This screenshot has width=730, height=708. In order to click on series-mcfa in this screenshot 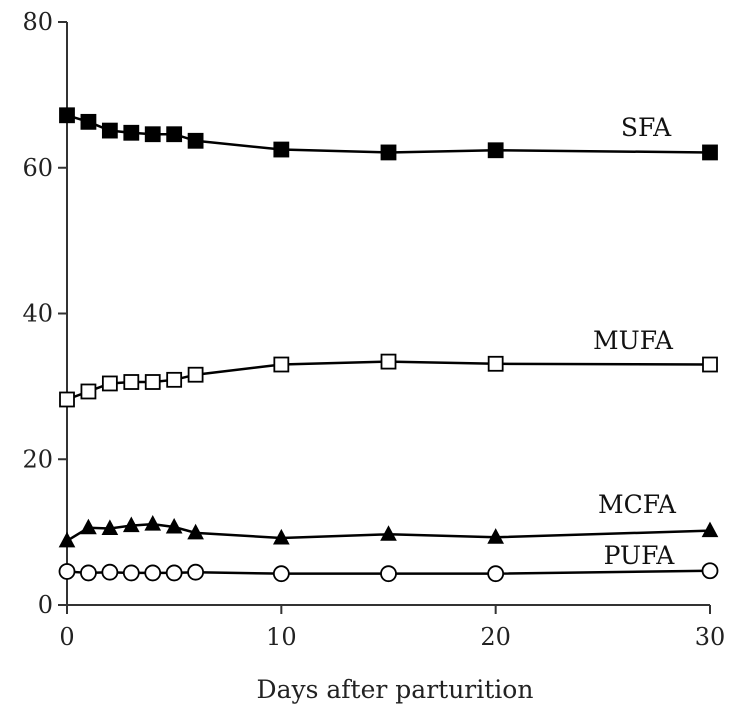, I will do `click(388, 531)`.